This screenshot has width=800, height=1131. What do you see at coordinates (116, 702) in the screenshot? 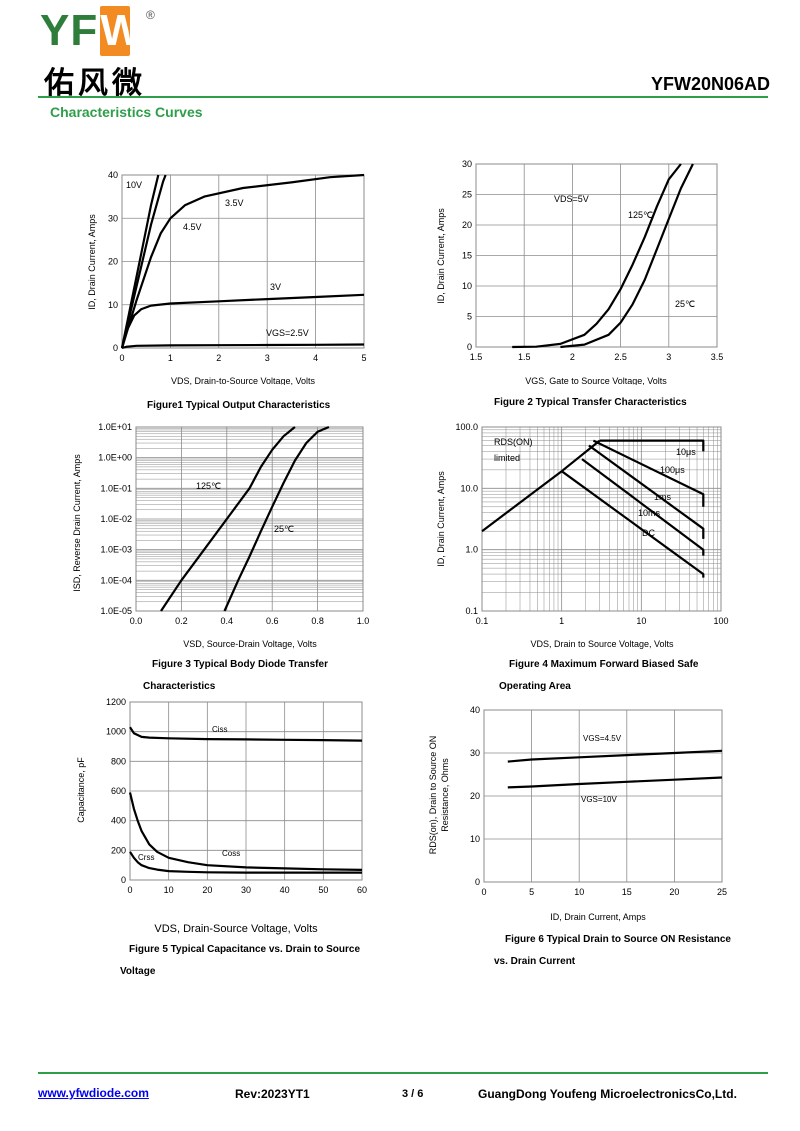
I see `y-tick-label: 1200` at bounding box center [116, 702].